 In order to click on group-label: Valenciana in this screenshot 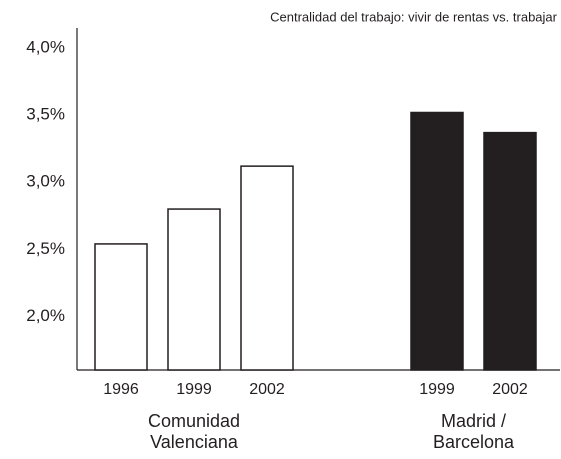, I will do `click(194, 442)`.